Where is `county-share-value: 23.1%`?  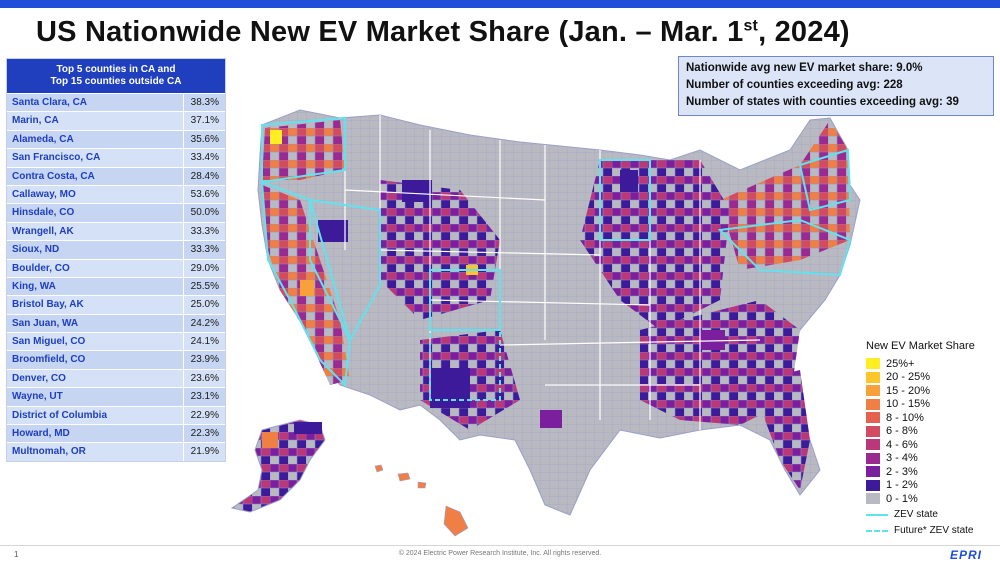 county-share-value: 23.1% is located at coordinates (204, 397).